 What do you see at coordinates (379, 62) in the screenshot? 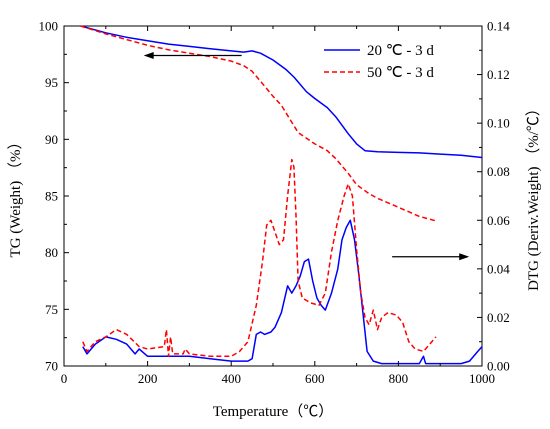
I see `legend: 20 ℃ - 3 d 50 ℃ - 3 d` at bounding box center [379, 62].